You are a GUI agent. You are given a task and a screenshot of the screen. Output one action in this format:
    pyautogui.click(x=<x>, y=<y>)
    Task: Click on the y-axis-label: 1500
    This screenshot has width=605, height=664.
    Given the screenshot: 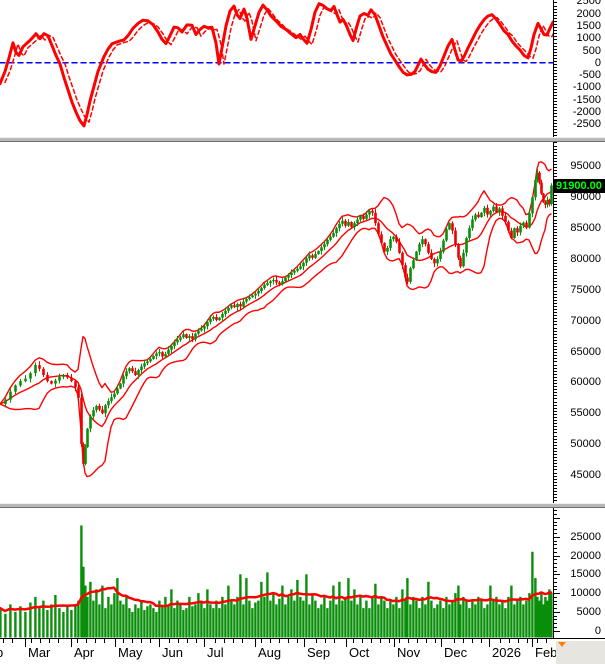 What is the action you would take?
    pyautogui.click(x=588, y=25)
    